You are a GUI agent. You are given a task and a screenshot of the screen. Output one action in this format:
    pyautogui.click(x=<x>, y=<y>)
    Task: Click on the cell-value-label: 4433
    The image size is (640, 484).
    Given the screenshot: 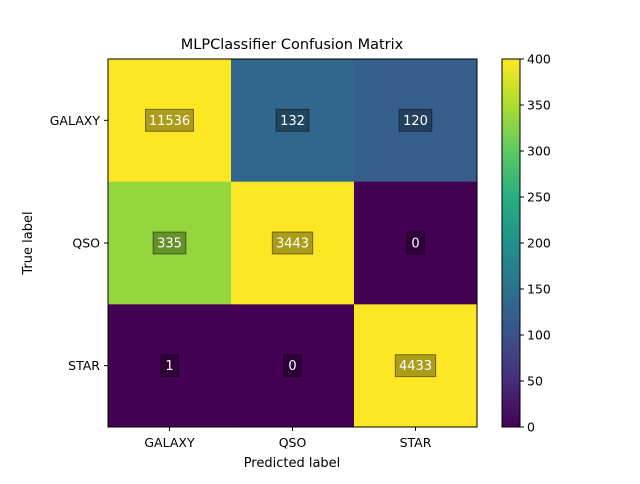 What is the action you would take?
    pyautogui.click(x=415, y=366)
    